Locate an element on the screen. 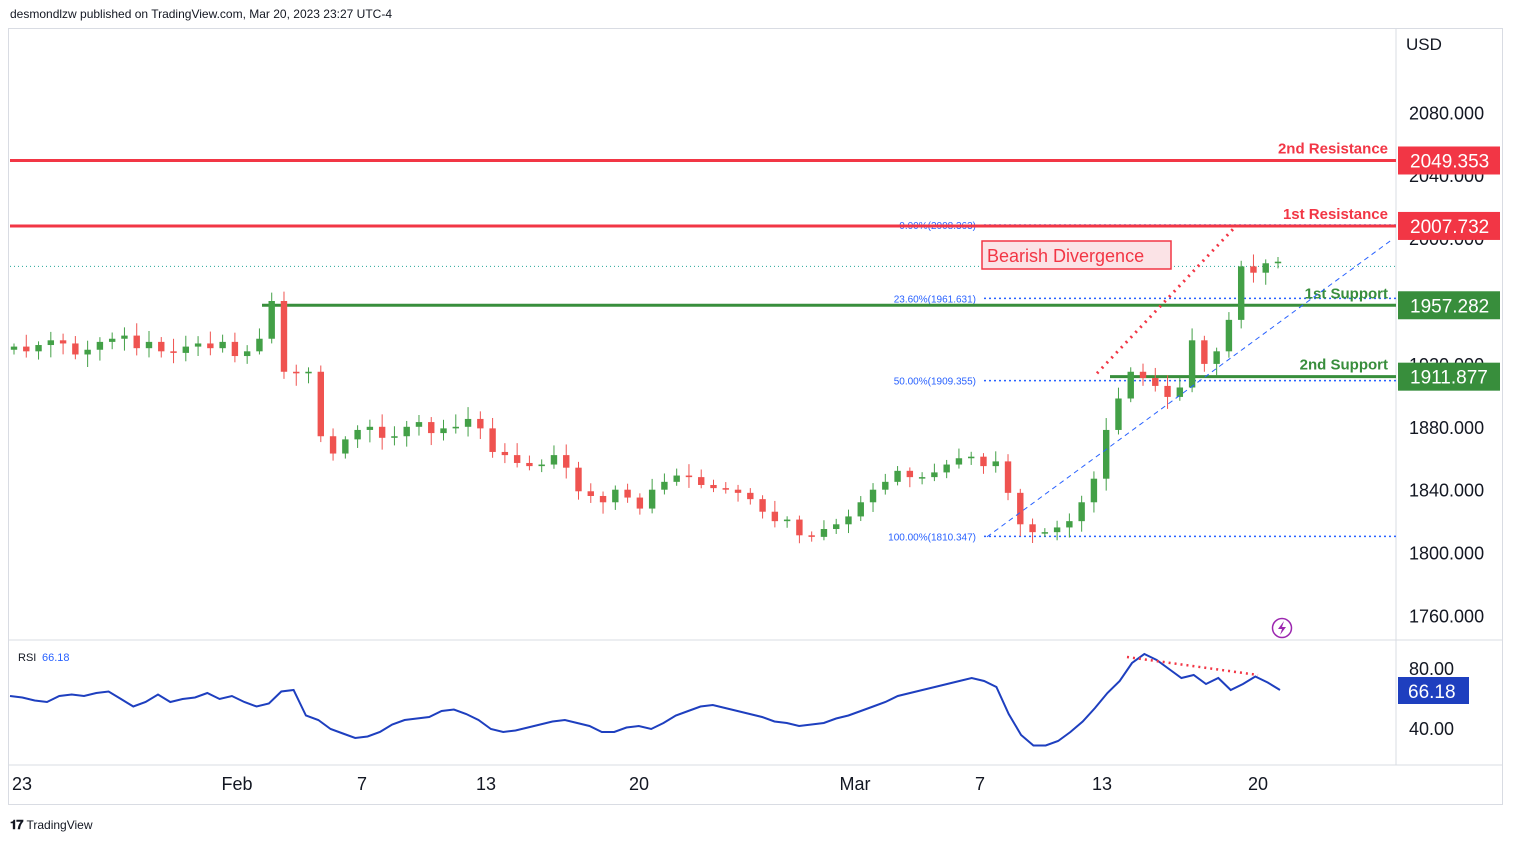  price-tick-label: 1800.000 is located at coordinates (1446, 554).